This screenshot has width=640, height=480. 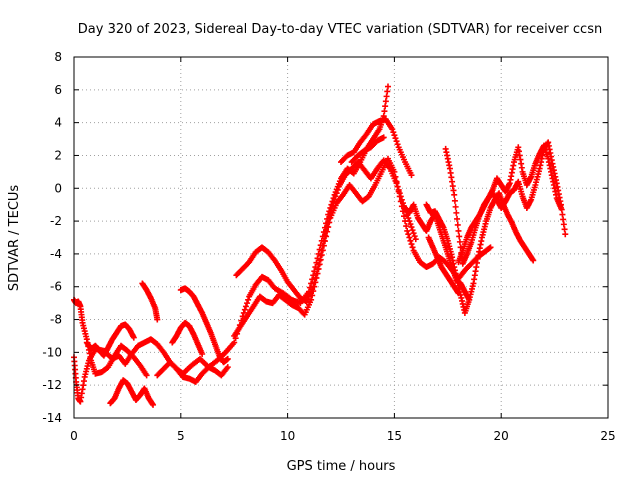 I want to click on y-tick-label: -14, so click(x=52, y=418).